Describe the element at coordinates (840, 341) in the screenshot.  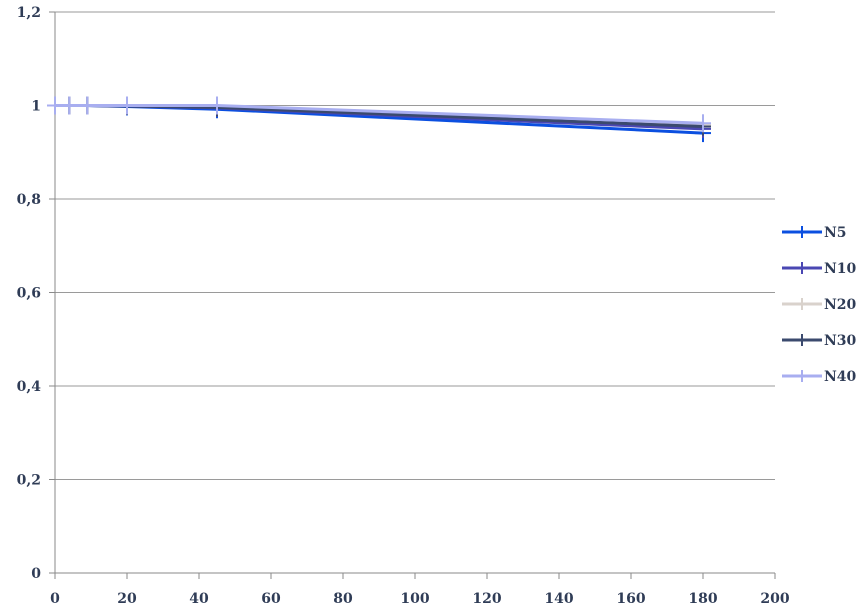
I see `legend-label: N30` at that location.